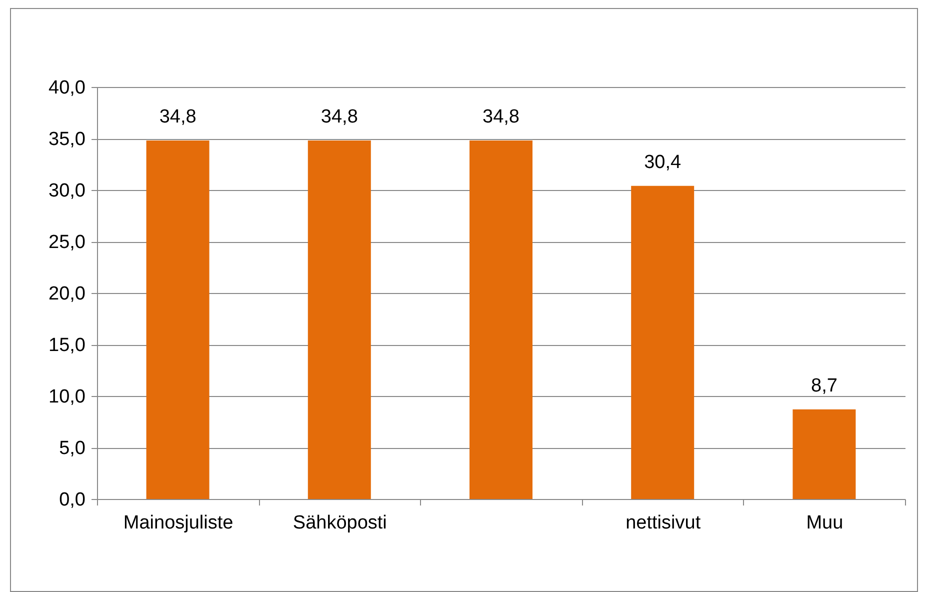 The width and height of the screenshot is (928, 592). Describe the element at coordinates (67, 294) in the screenshot. I see `y-tick-label: 20,0` at that location.